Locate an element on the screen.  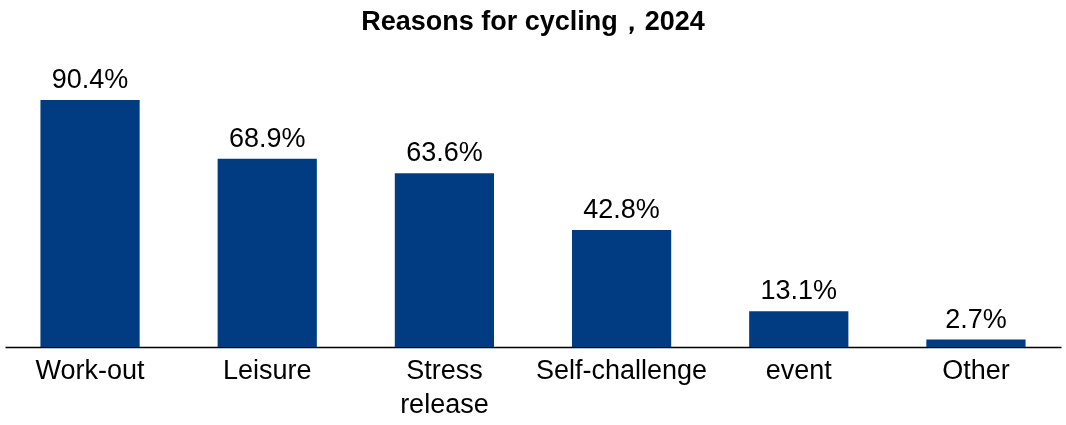
x-tick-label: Other is located at coordinates (976, 369).